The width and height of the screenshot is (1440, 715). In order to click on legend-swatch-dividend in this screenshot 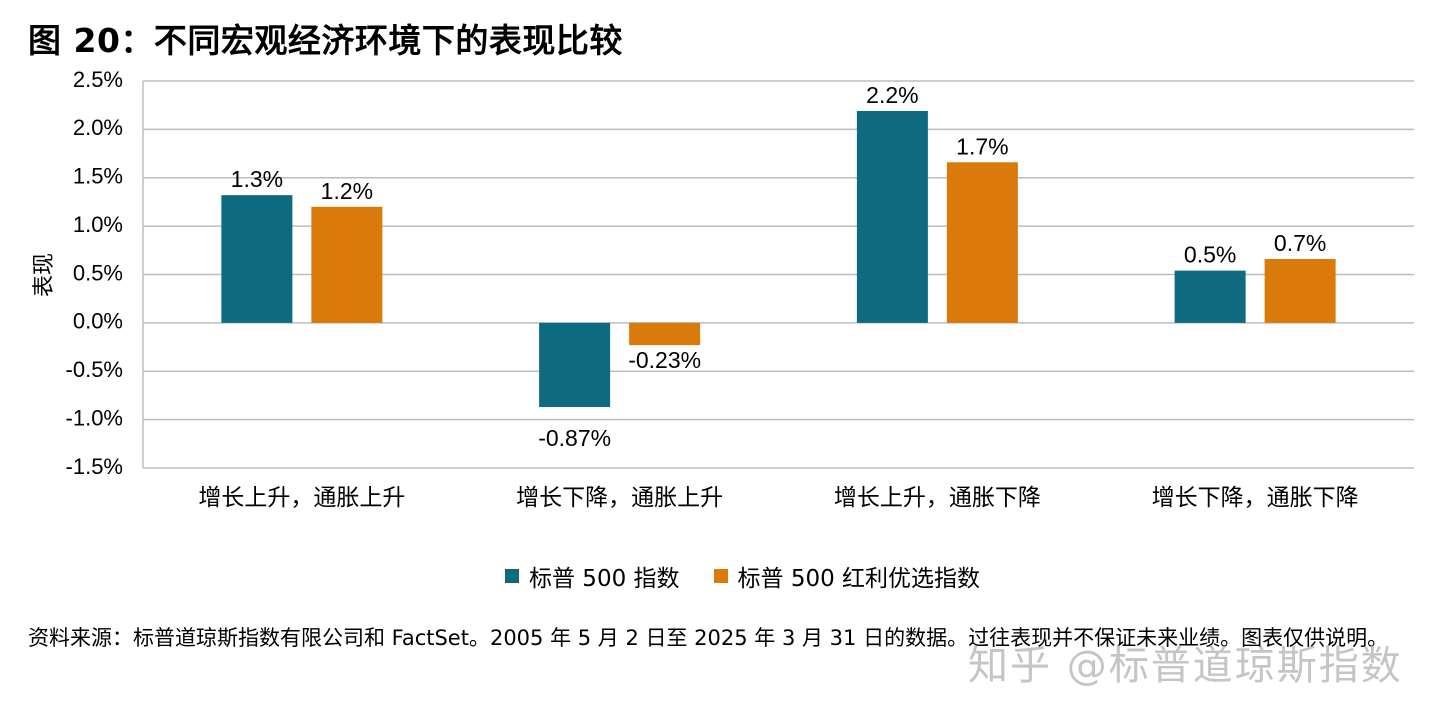, I will do `click(720, 576)`.